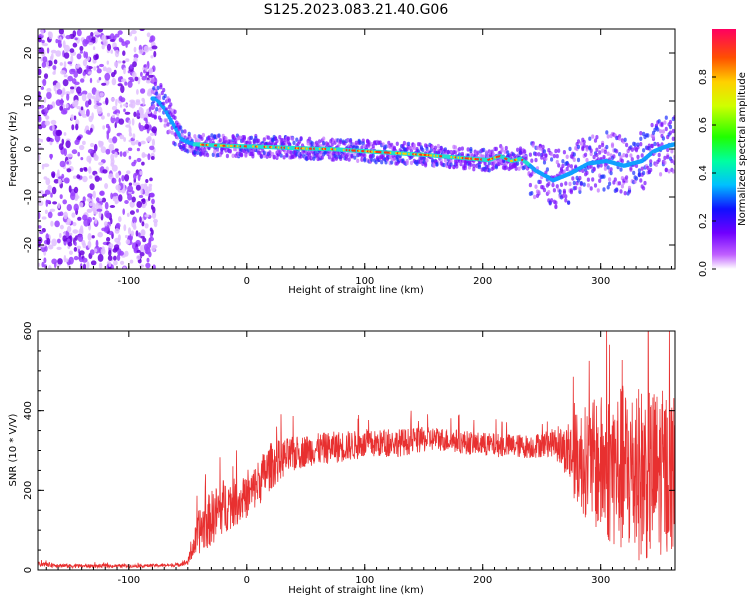 The height and width of the screenshot is (600, 750). What do you see at coordinates (128, 580) in the screenshot?
I see `x-tick-label: -100` at bounding box center [128, 580].